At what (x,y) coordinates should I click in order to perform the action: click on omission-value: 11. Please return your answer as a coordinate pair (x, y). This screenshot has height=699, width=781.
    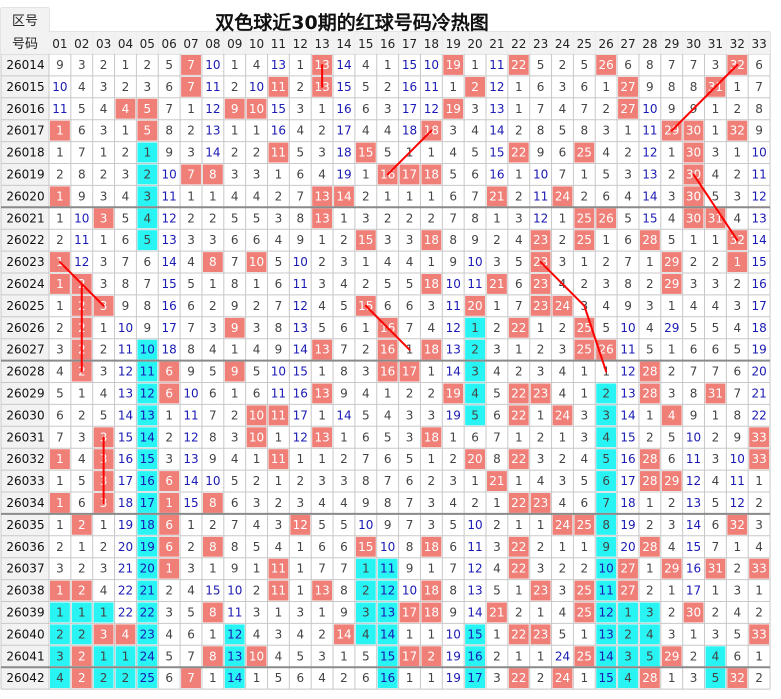
    Looking at the image, I should click on (758, 175).